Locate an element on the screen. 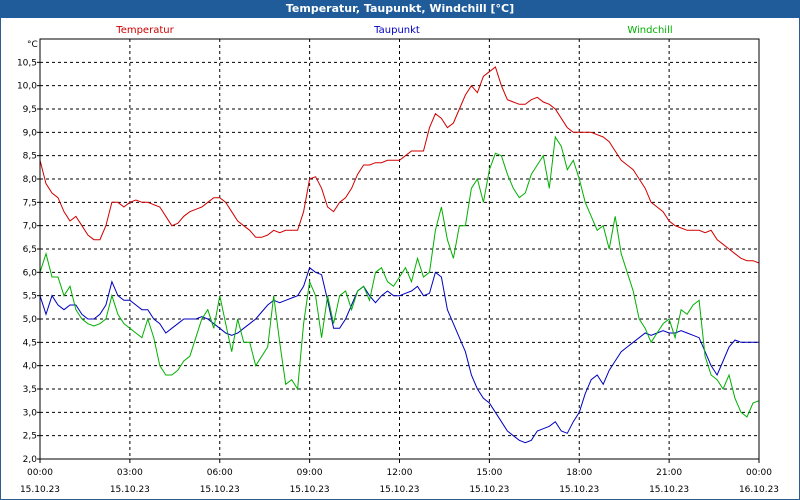 The height and width of the screenshot is (500, 800). y-tick-label: 3,5 is located at coordinates (30, 390).